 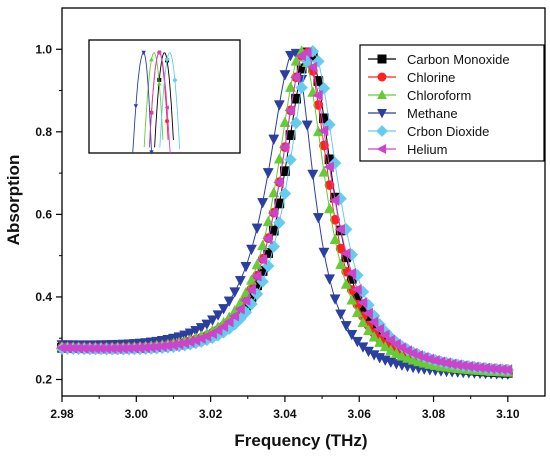 I want to click on x-axis: 2.98 3.00 3.02 3.04 3.06 3.08 3.10, so click(x=285, y=408).